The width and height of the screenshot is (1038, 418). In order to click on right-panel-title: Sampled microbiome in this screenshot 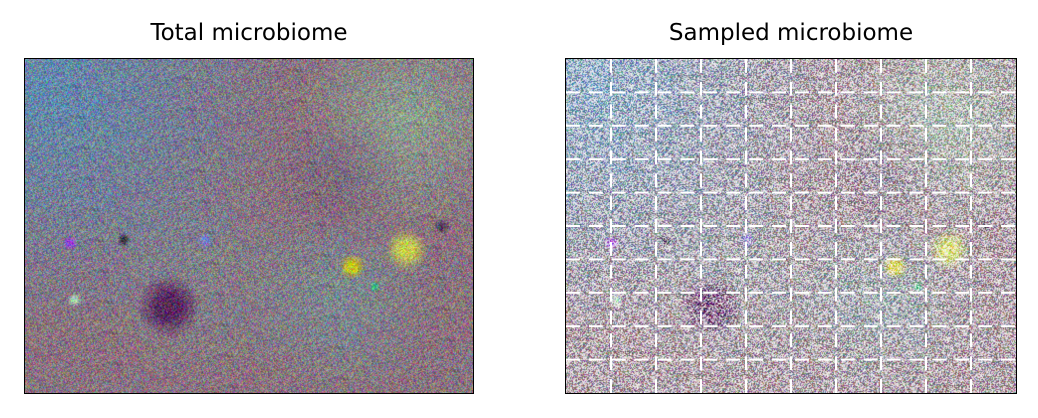, I will do `click(791, 33)`.